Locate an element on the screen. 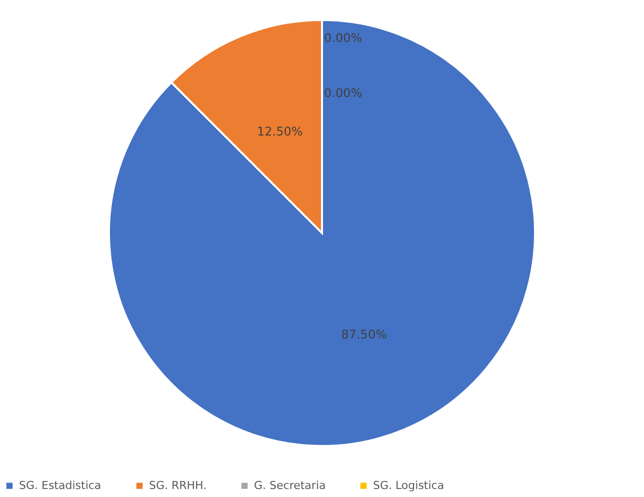 Image resolution: width=644 pixels, height=497 pixels. legend-label: SG. Estadistica is located at coordinates (60, 485).